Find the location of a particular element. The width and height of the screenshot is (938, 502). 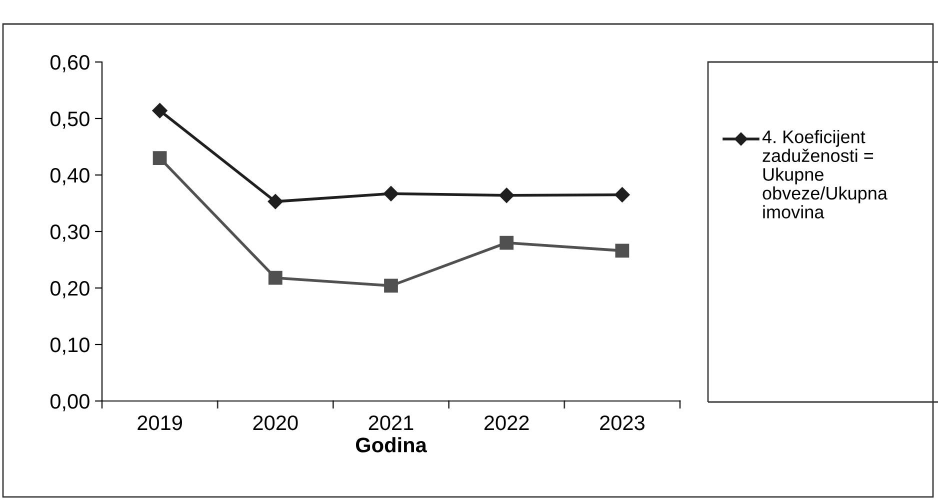

y-tick-label: 0,40 is located at coordinates (70, 177).